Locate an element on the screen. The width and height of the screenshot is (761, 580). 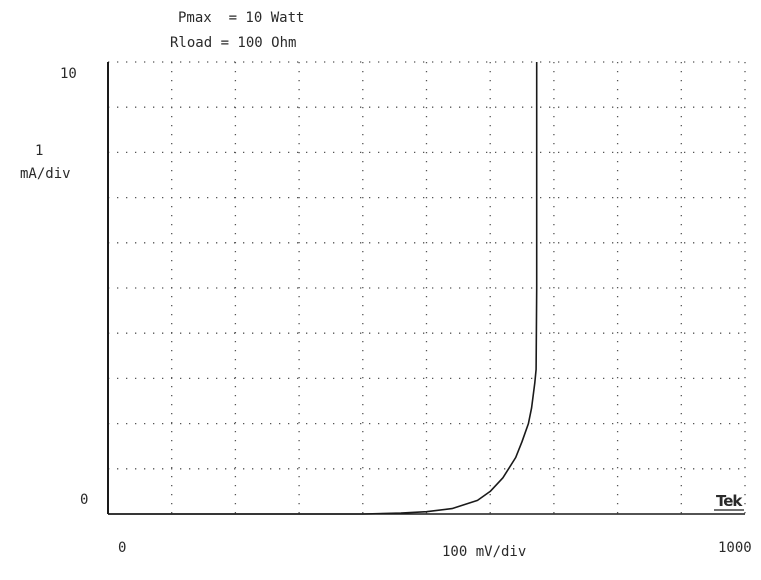
y-tick-label-bottom: 0 is located at coordinates (84, 500).